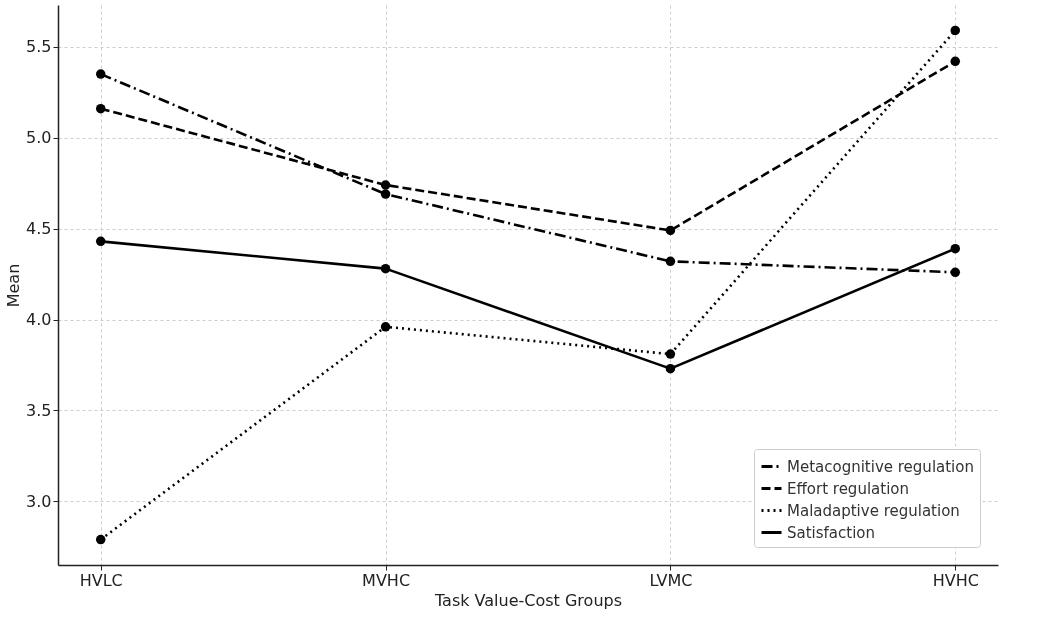 The image size is (1038, 644). I want to click on x-tick-label: HVLC, so click(101, 580).